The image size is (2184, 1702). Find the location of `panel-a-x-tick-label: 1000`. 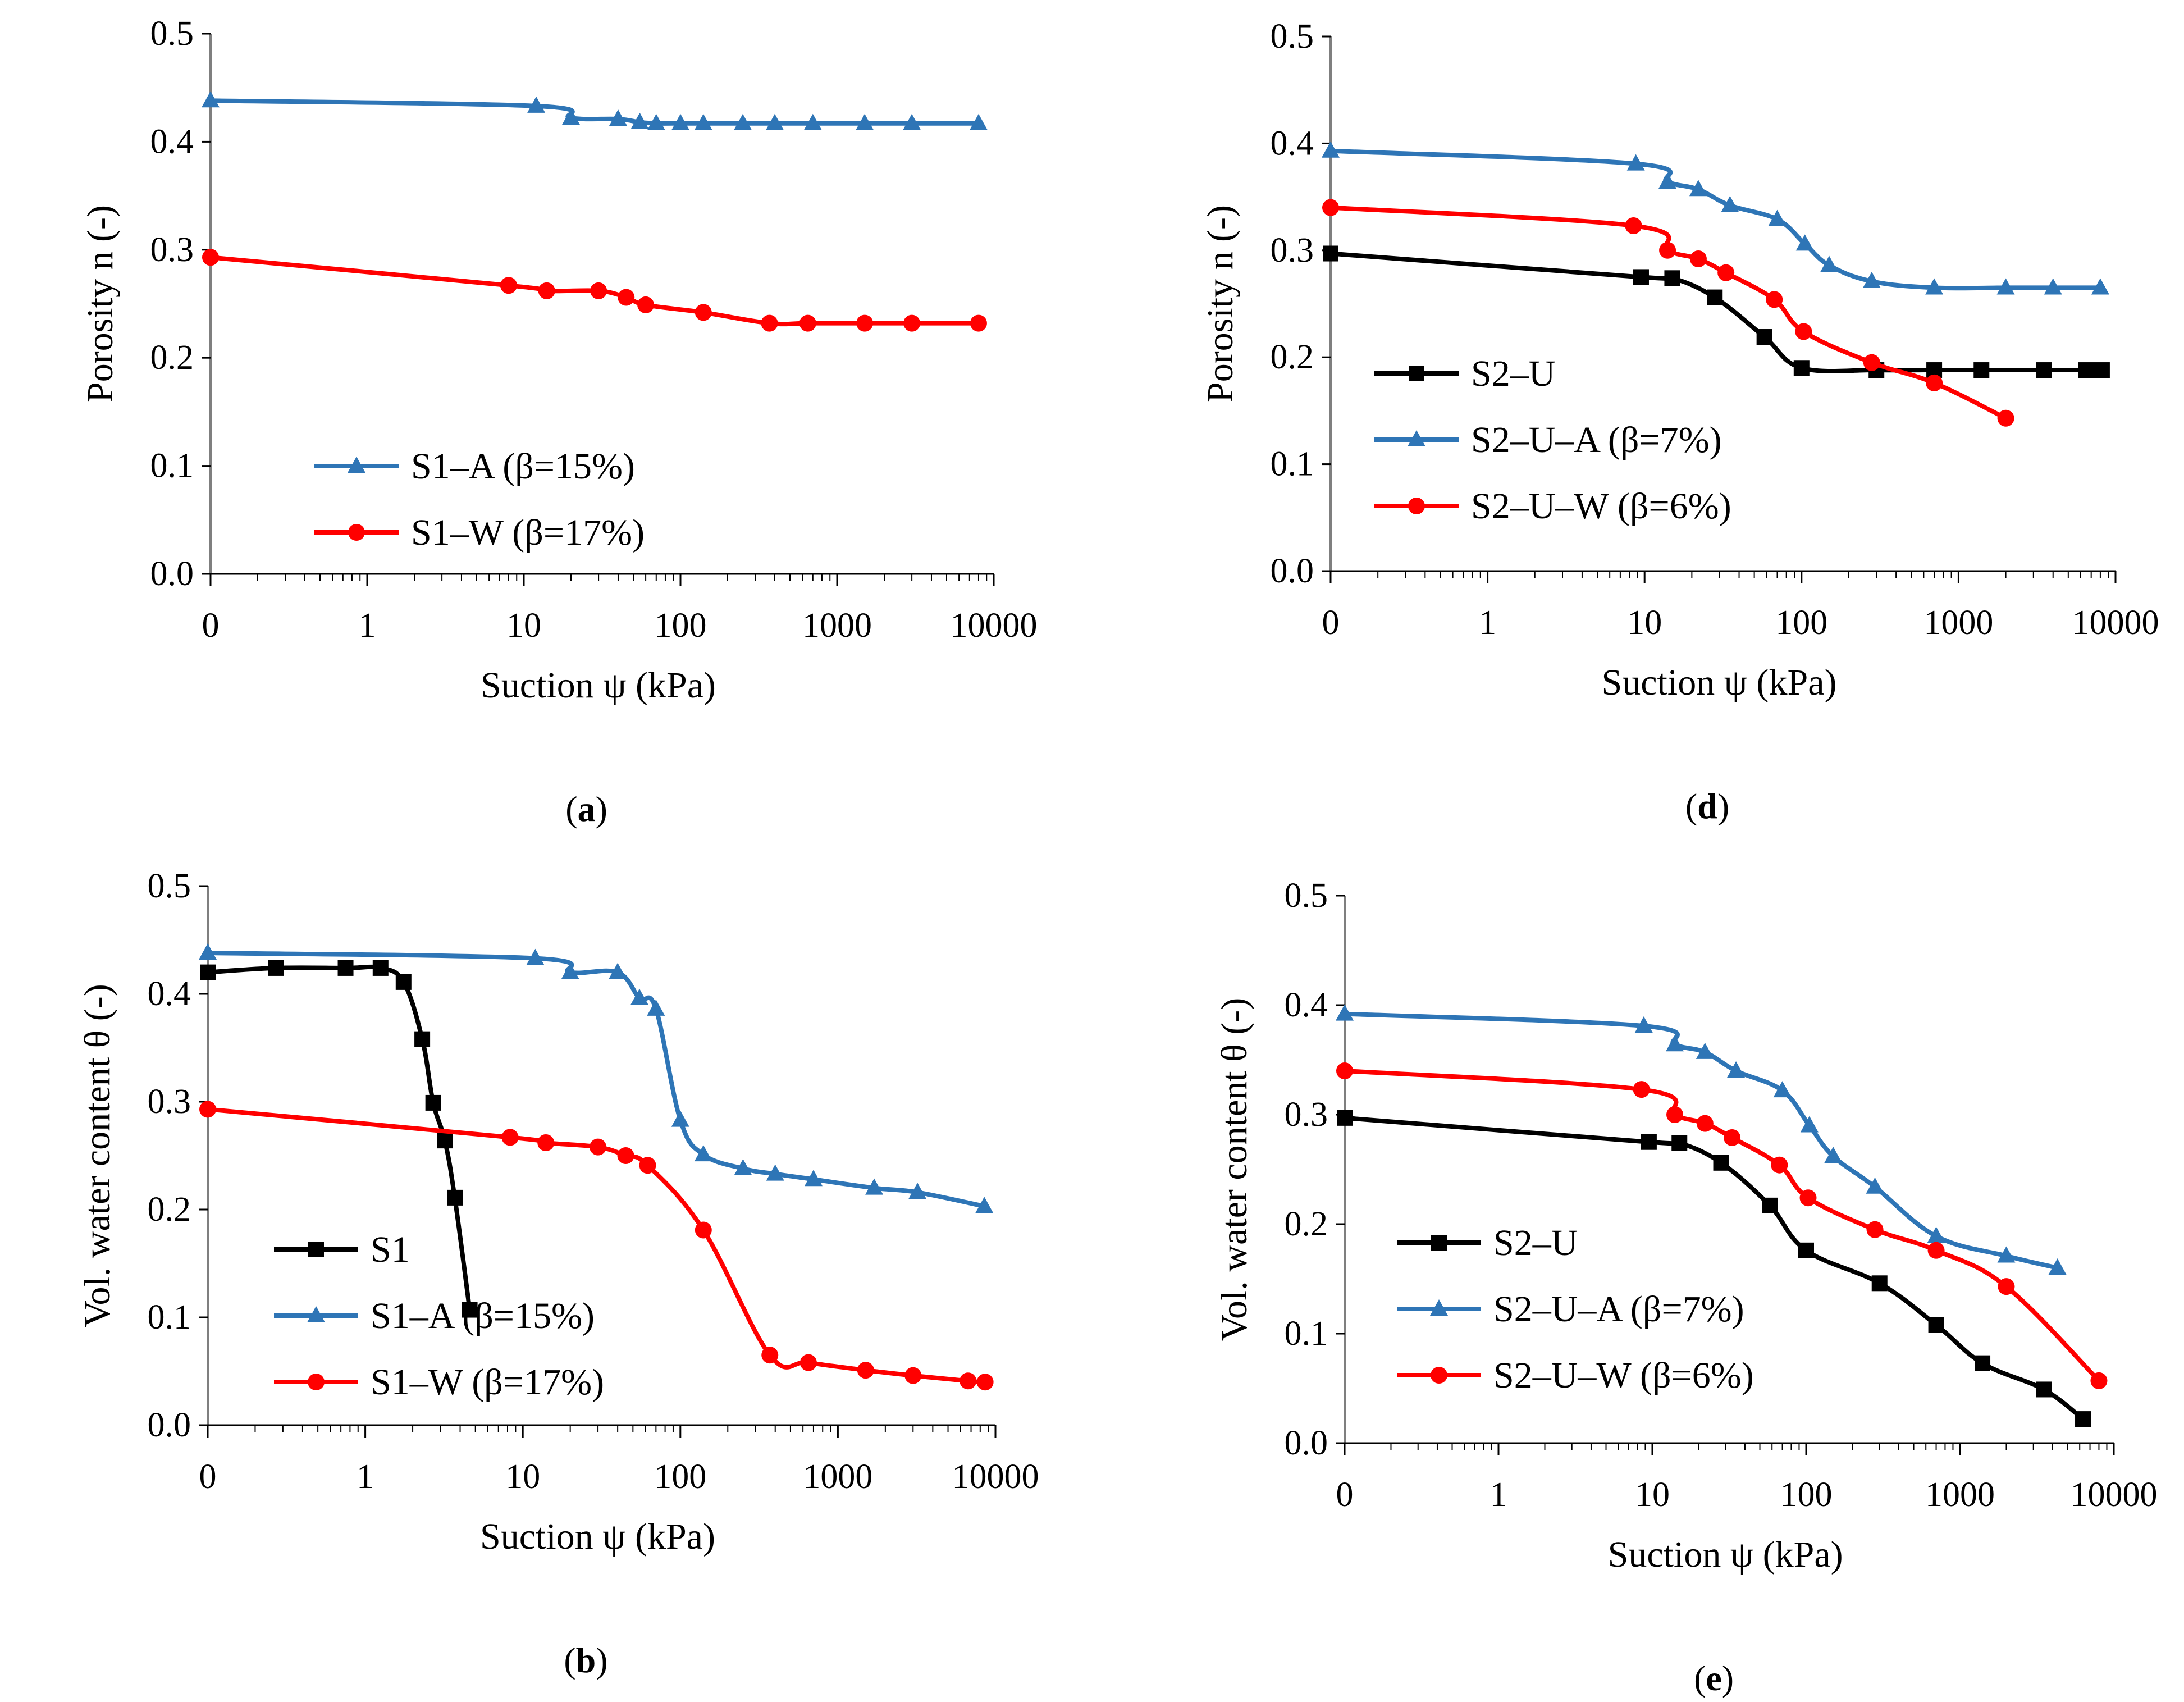

panel-a-x-tick-label: 1000 is located at coordinates (837, 625).